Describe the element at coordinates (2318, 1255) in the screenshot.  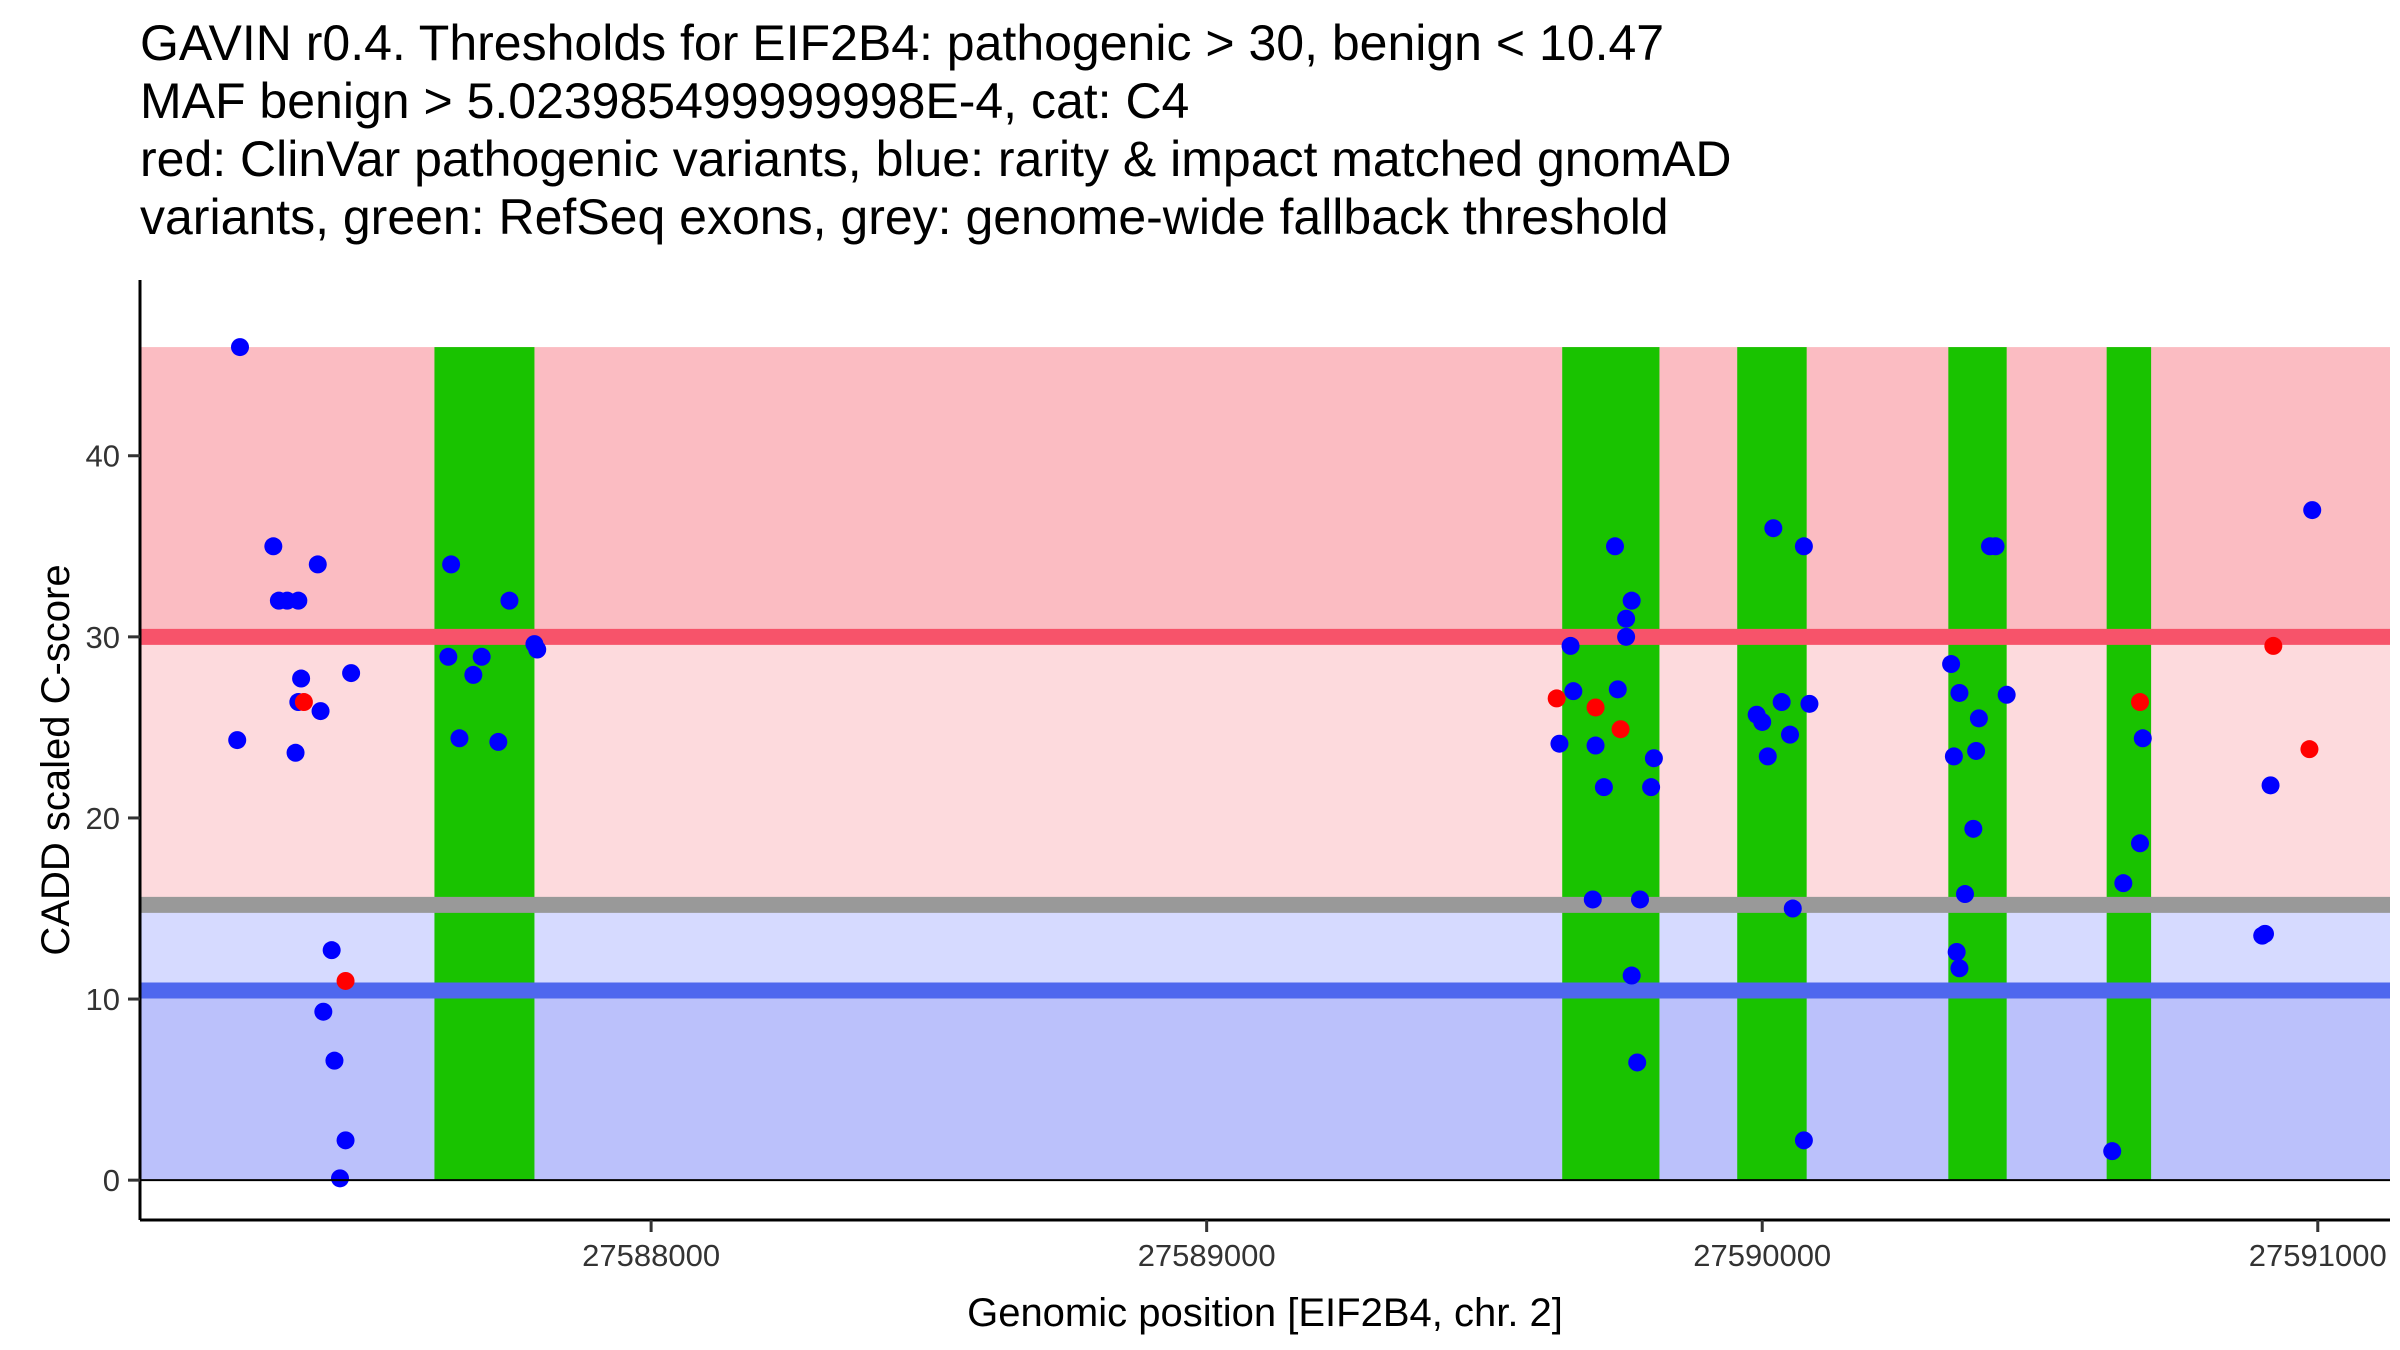
I see `x-tick-label-4: 27591000` at that location.